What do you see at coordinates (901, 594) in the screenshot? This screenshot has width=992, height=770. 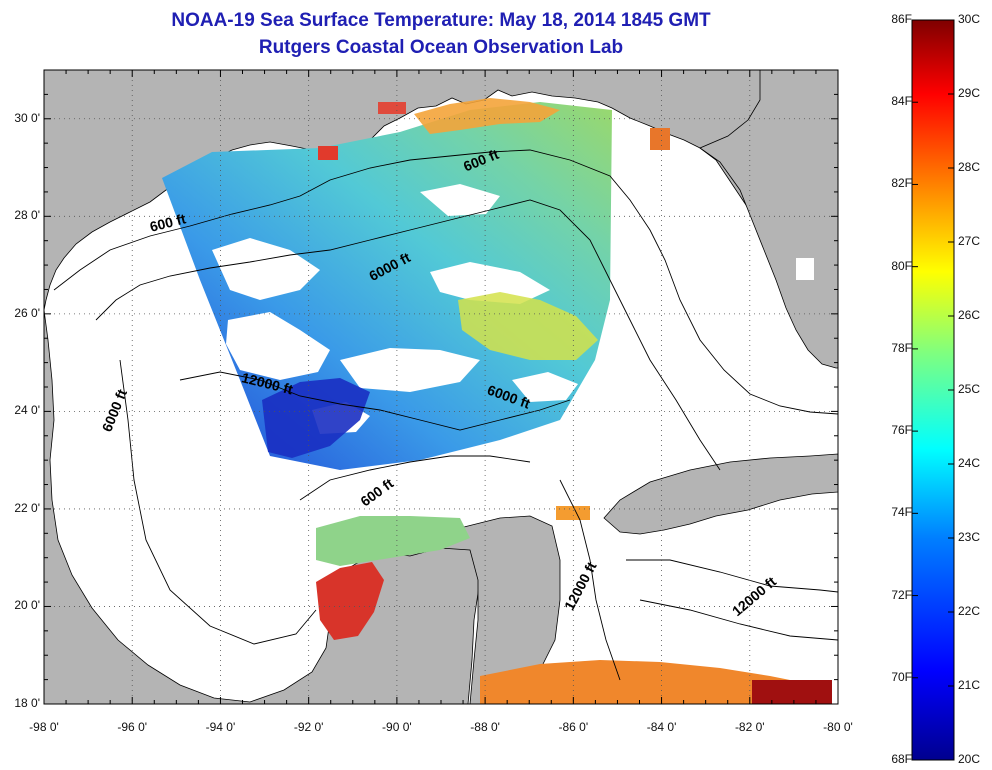 I see `colorbar-f-label: 72F` at bounding box center [901, 594].